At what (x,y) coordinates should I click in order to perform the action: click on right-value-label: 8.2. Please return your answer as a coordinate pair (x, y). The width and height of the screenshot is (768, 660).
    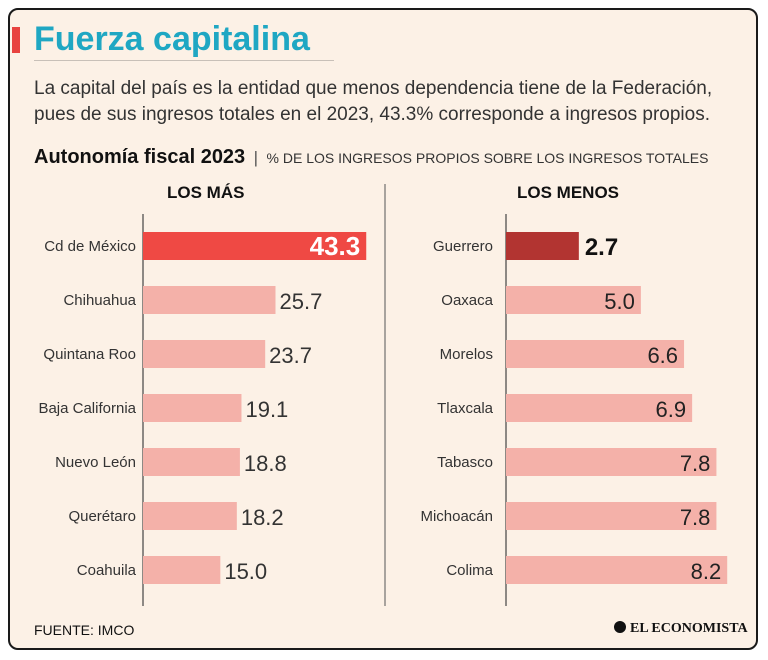
    Looking at the image, I should click on (706, 571).